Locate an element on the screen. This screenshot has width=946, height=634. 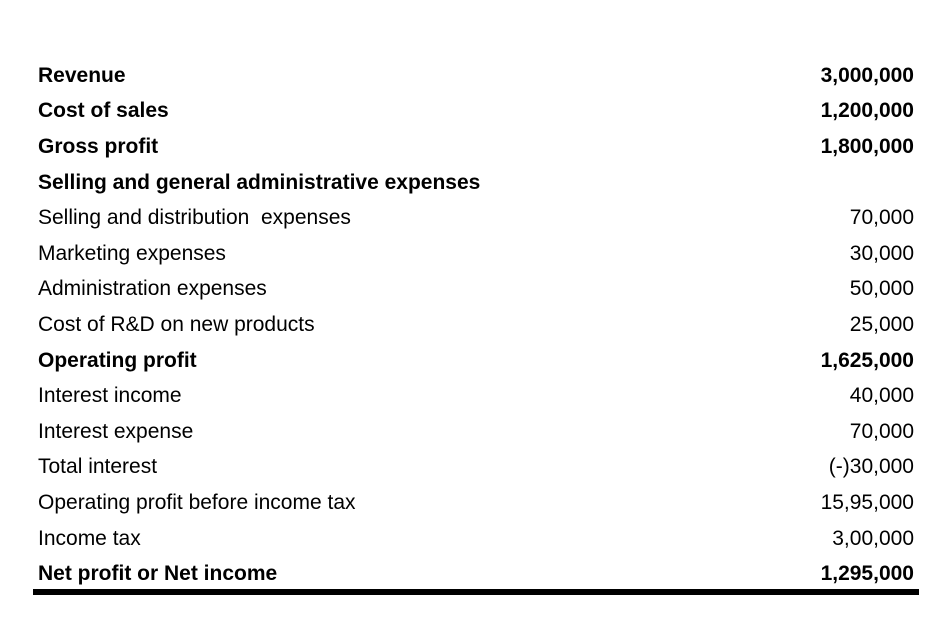
statement-row-operating-profit: Operating profit 1,625,000 is located at coordinates (476, 361).